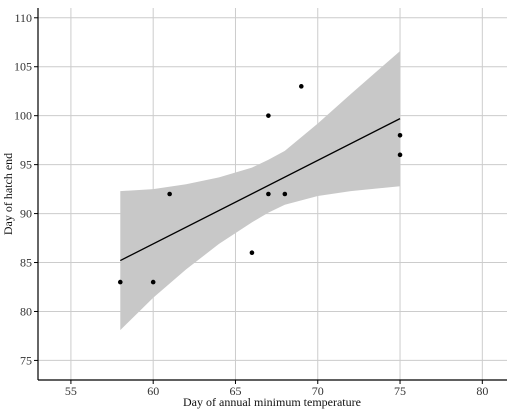 This screenshot has height=410, width=510. I want to click on y-axis-title: Day of hatch end, so click(8, 194).